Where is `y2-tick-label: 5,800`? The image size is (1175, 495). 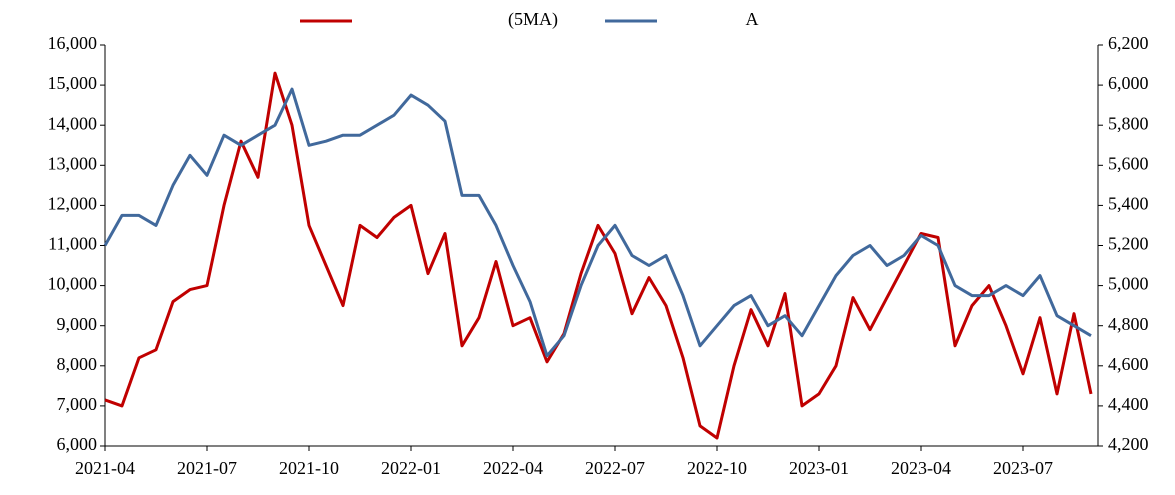 y2-tick-label: 5,800 is located at coordinates (1128, 123).